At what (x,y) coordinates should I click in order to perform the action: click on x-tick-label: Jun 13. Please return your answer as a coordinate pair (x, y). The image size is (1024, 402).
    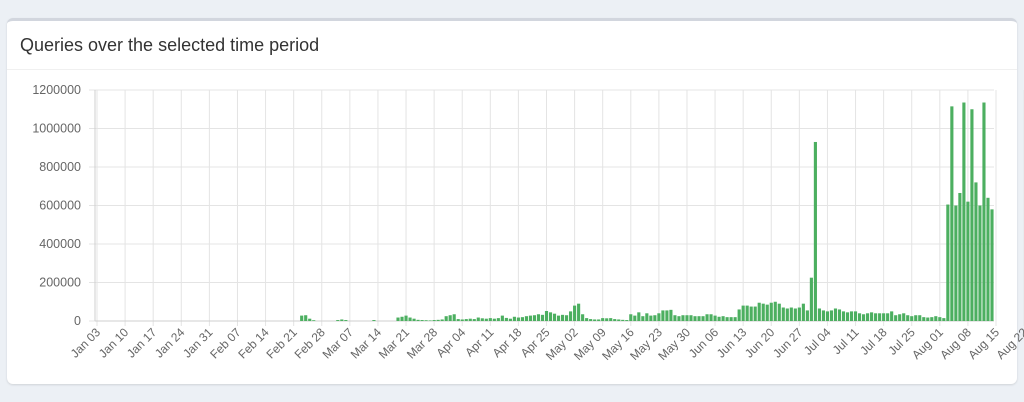
    Looking at the image, I should click on (732, 343).